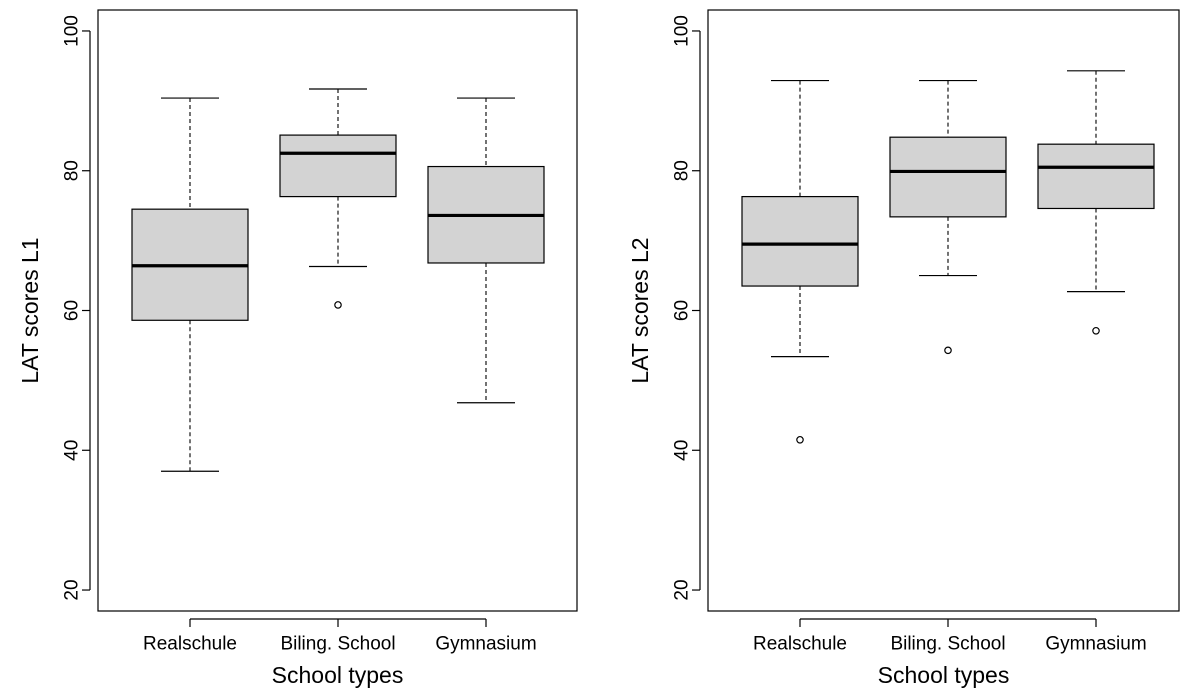 The height and width of the screenshot is (690, 1181). I want to click on y-axis-title: LAT scores L1, so click(30, 310).